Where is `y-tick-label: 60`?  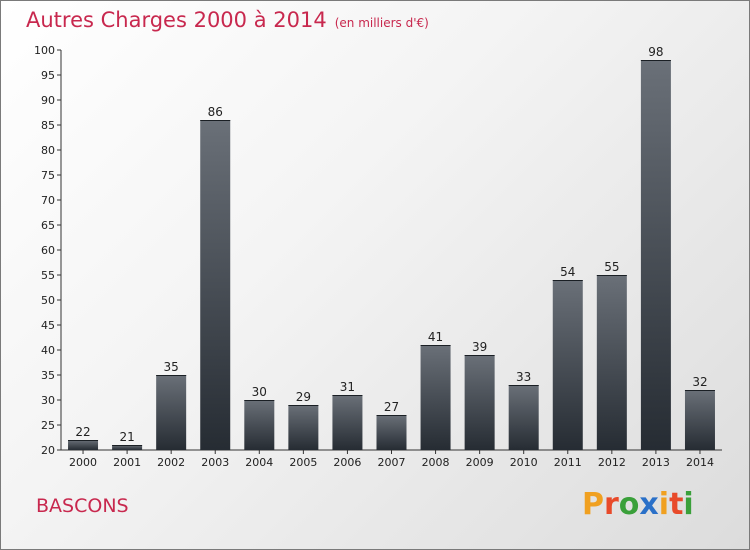 y-tick-label: 60 is located at coordinates (48, 250).